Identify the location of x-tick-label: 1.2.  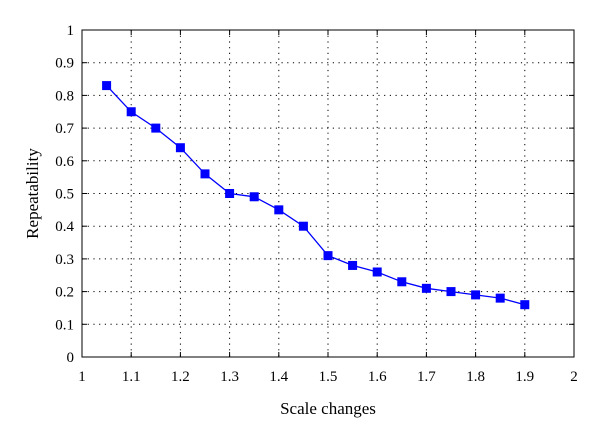
(180, 377).